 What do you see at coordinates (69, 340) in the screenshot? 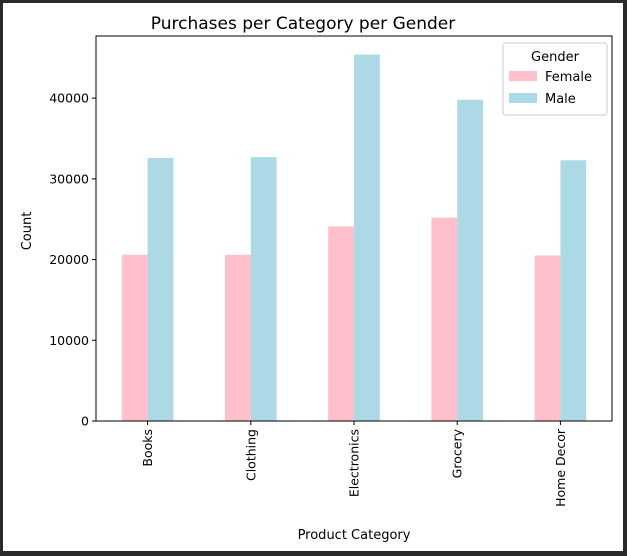
I see `y-tick-label: 10000` at bounding box center [69, 340].